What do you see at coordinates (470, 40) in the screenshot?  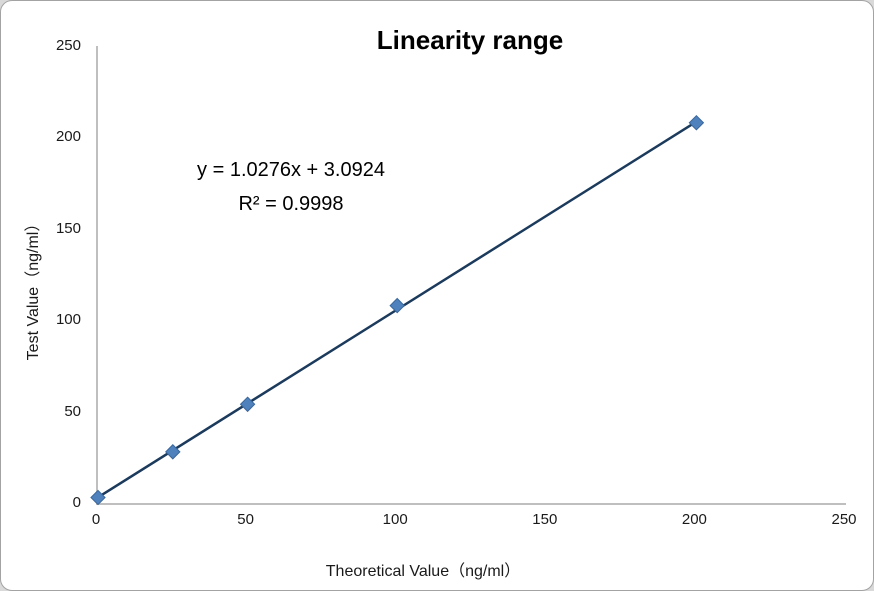 I see `chart-title: Linearity range` at bounding box center [470, 40].